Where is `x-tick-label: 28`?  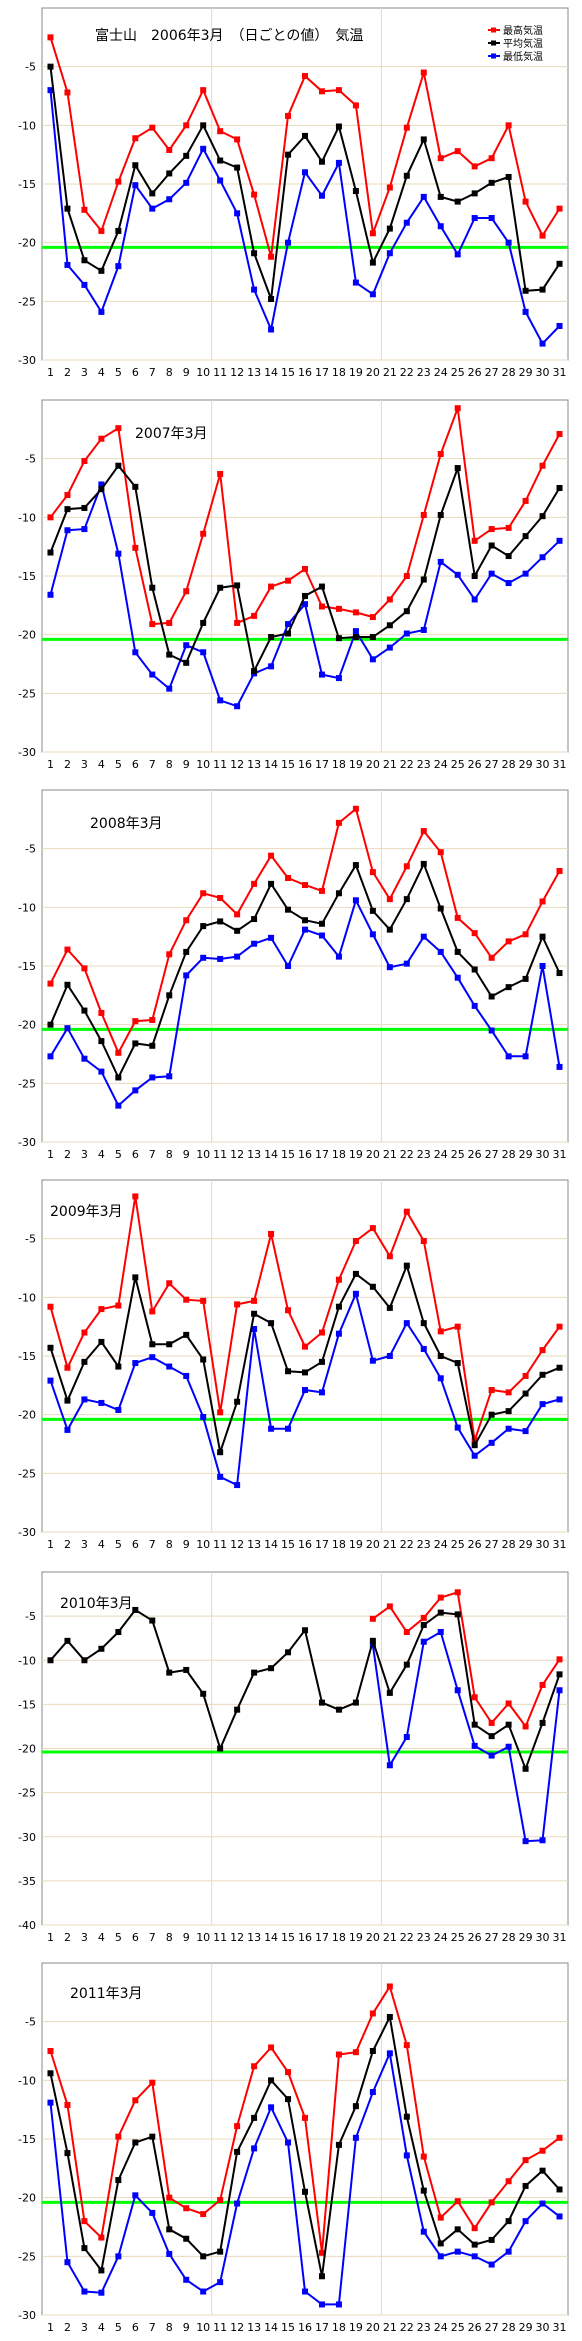 x-tick-label: 28 is located at coordinates (509, 1937).